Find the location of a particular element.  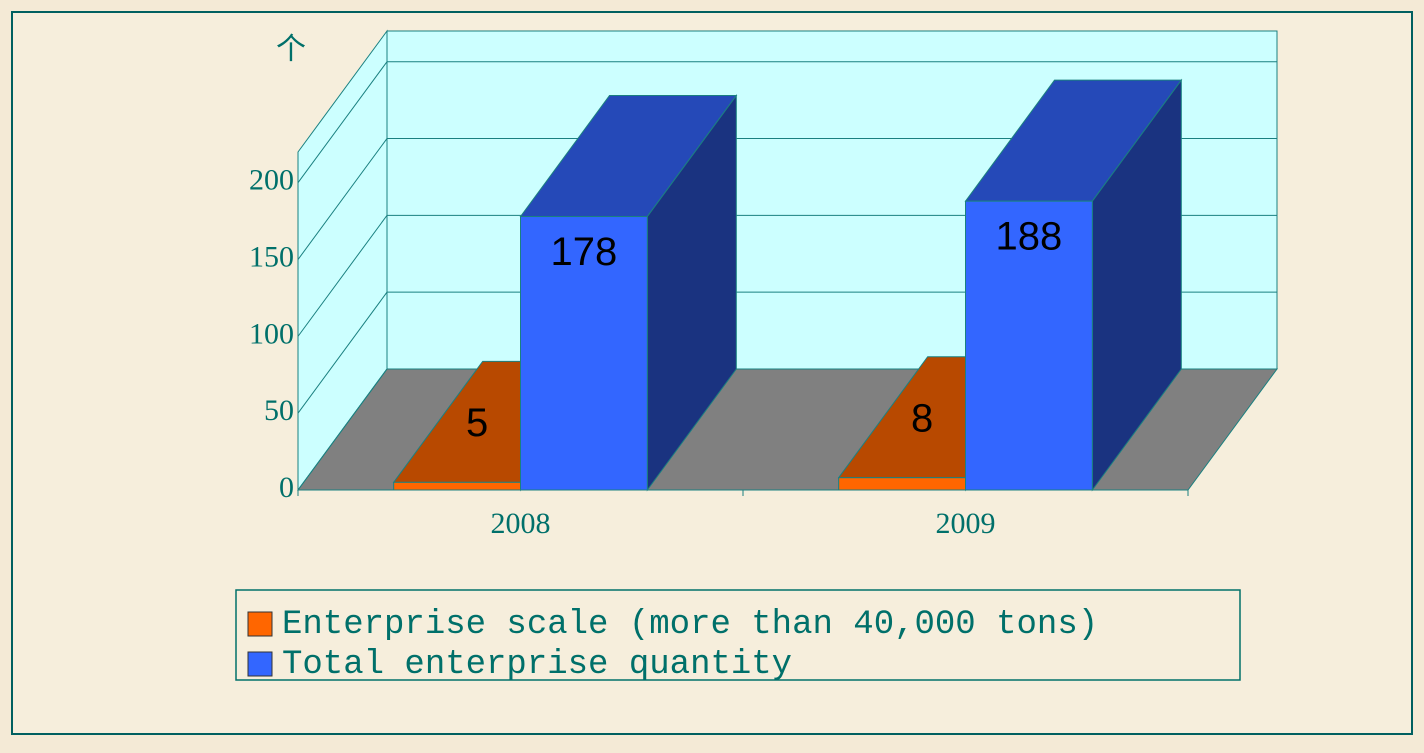

y-axis-label: 个 is located at coordinates (291, 49).